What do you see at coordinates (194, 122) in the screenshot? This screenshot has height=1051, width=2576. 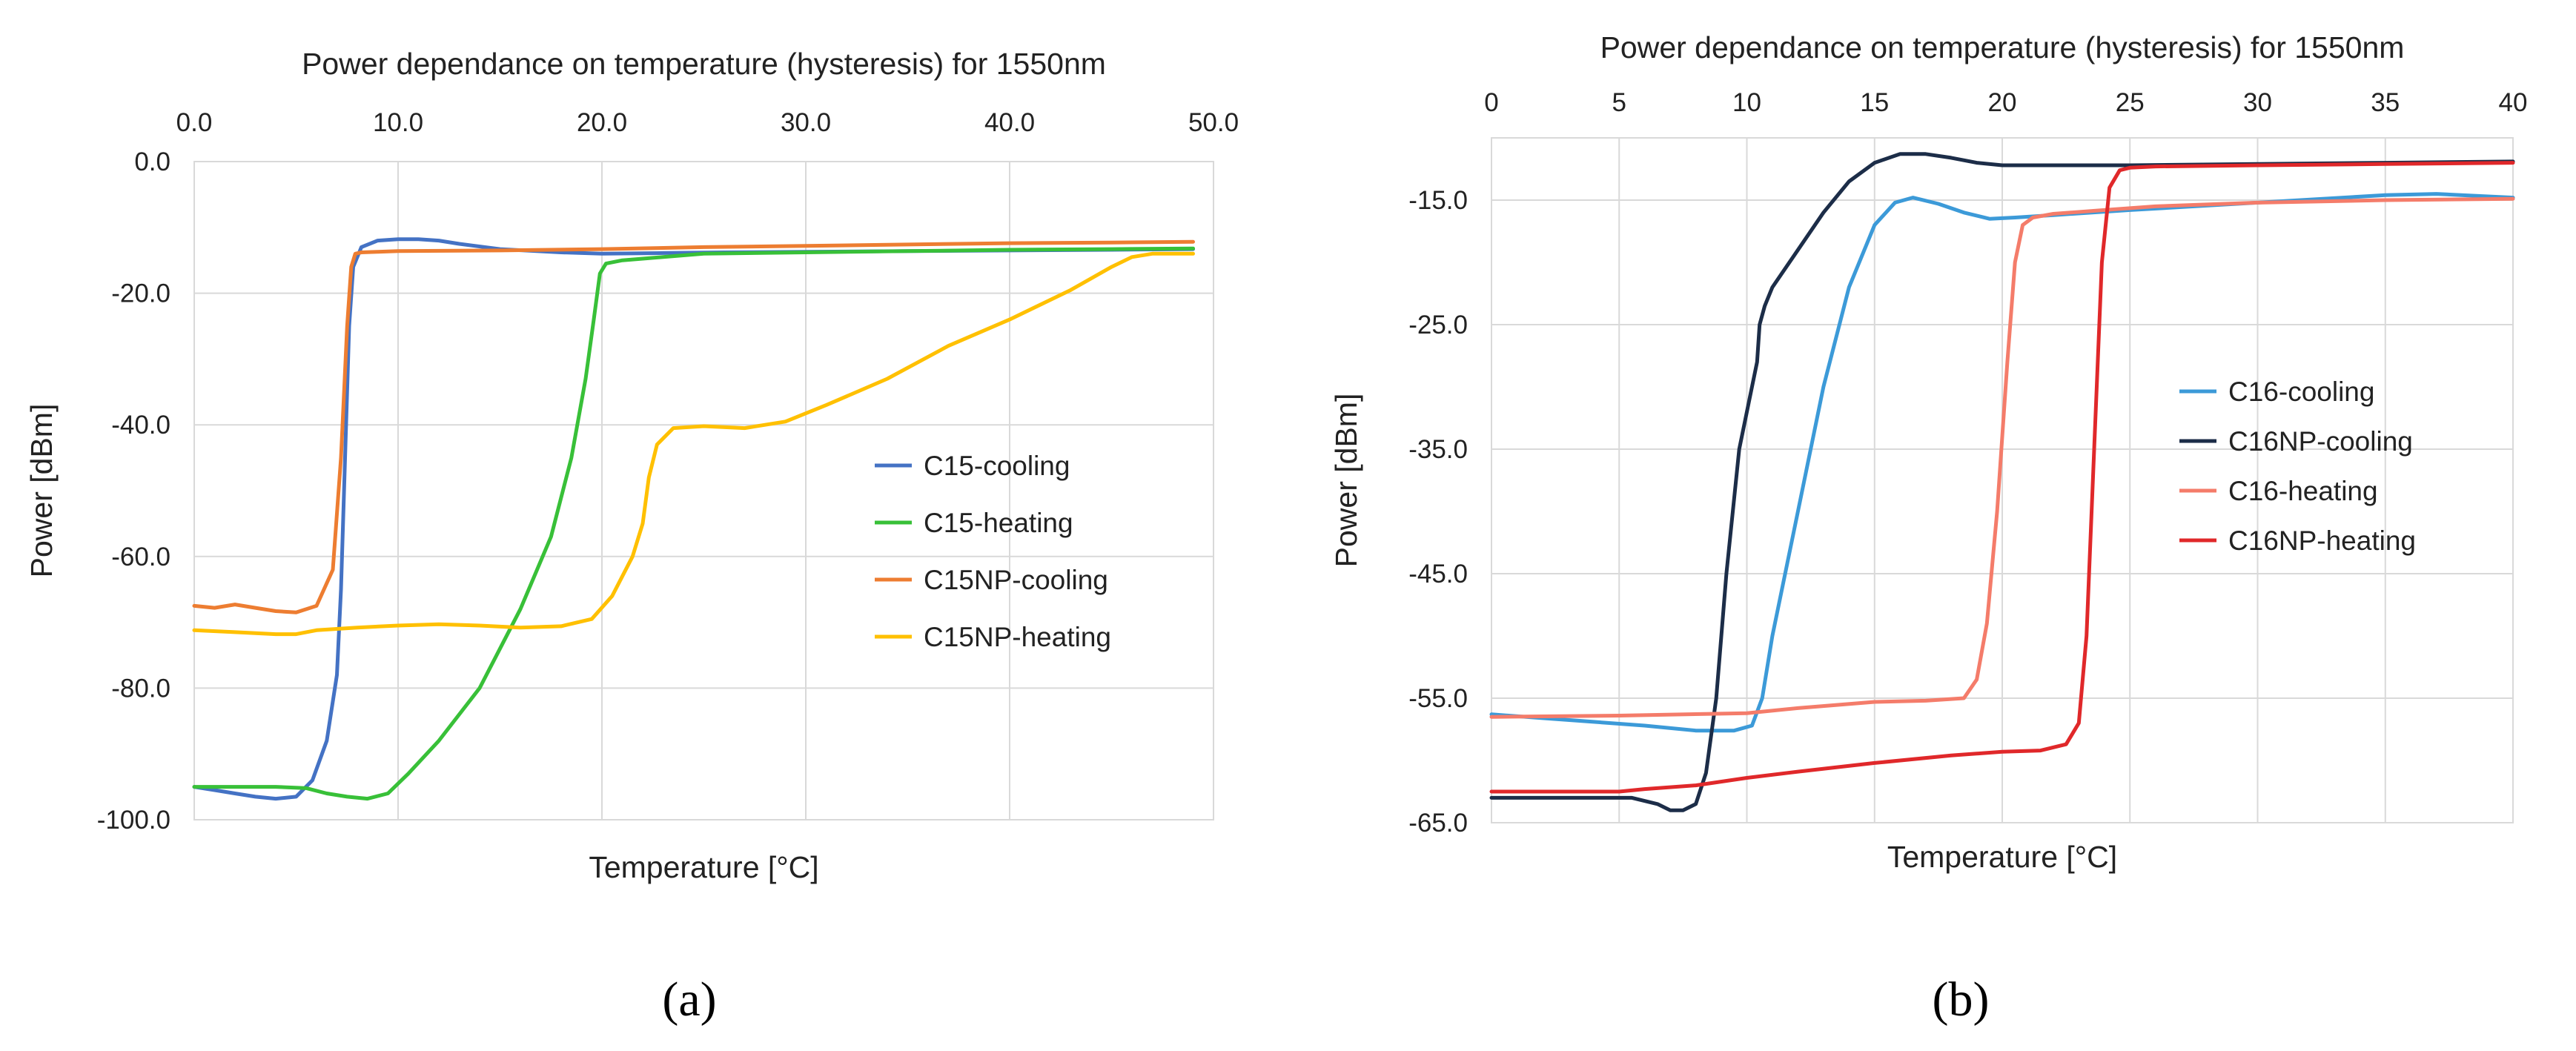 I see `x-tick-label: 0.0` at bounding box center [194, 122].